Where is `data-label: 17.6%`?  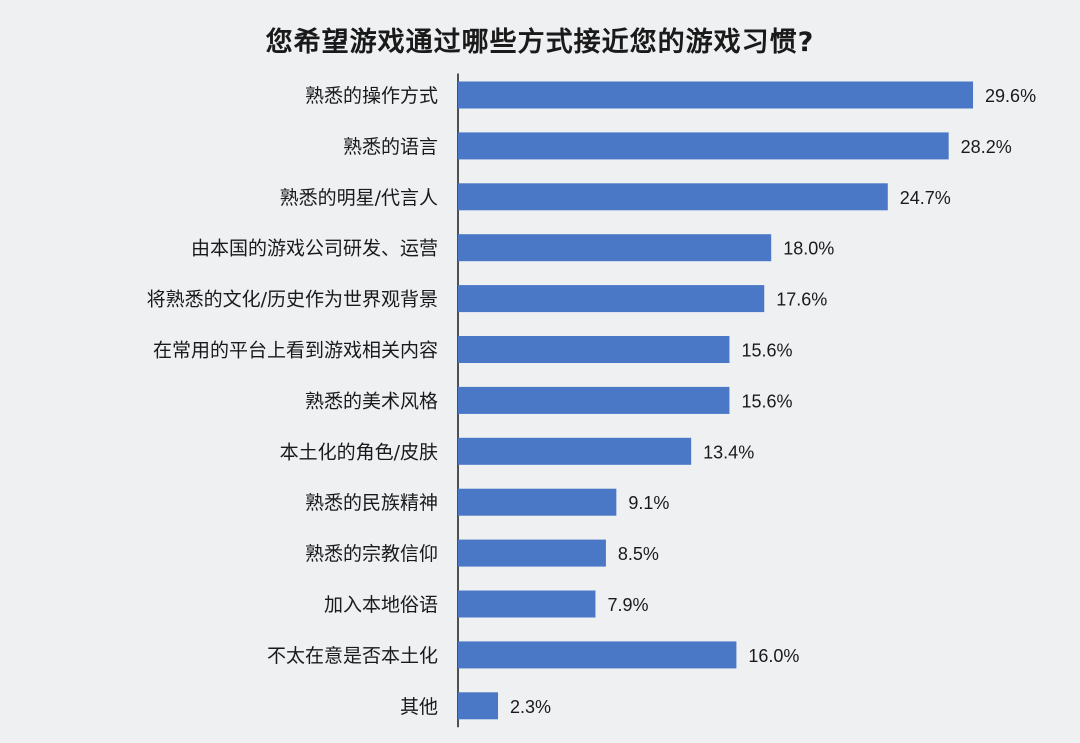 data-label: 17.6% is located at coordinates (801, 300).